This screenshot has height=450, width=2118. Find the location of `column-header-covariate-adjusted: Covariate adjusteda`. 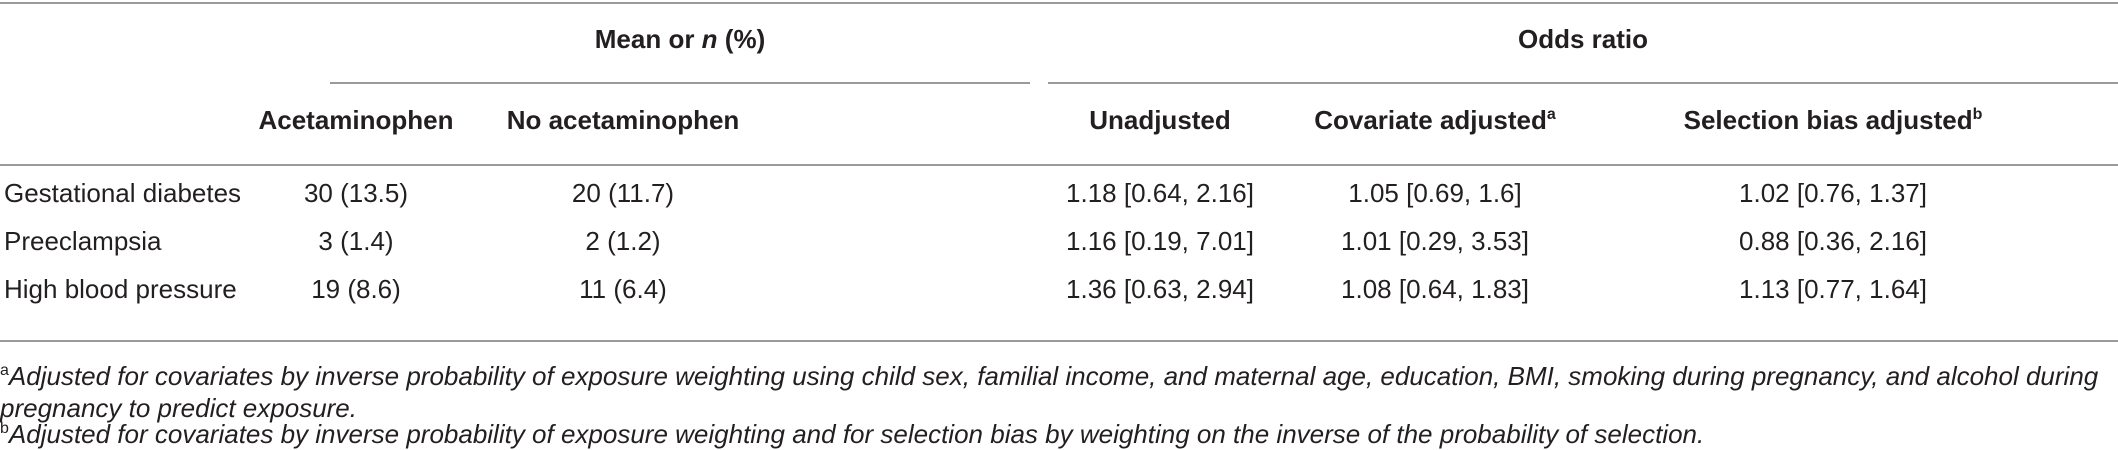

column-header-covariate-adjusted: Covariate adjusteda is located at coordinates (1435, 120).